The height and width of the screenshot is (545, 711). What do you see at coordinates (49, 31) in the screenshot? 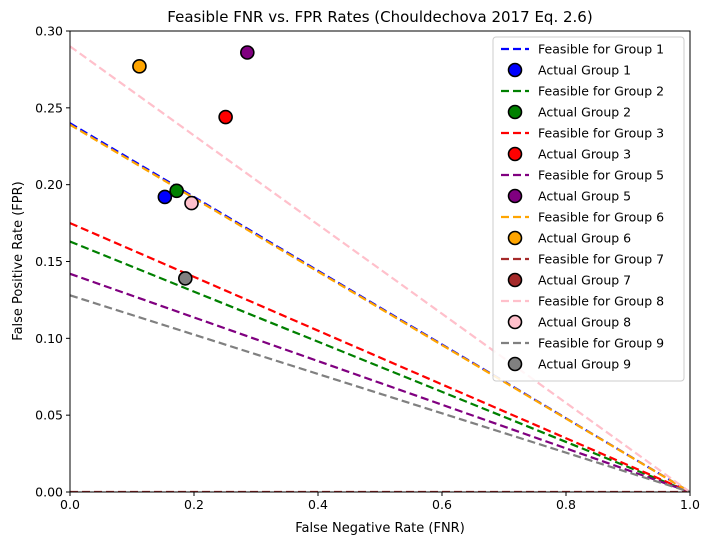
I see `y-tick-label: 0.30` at bounding box center [49, 31].